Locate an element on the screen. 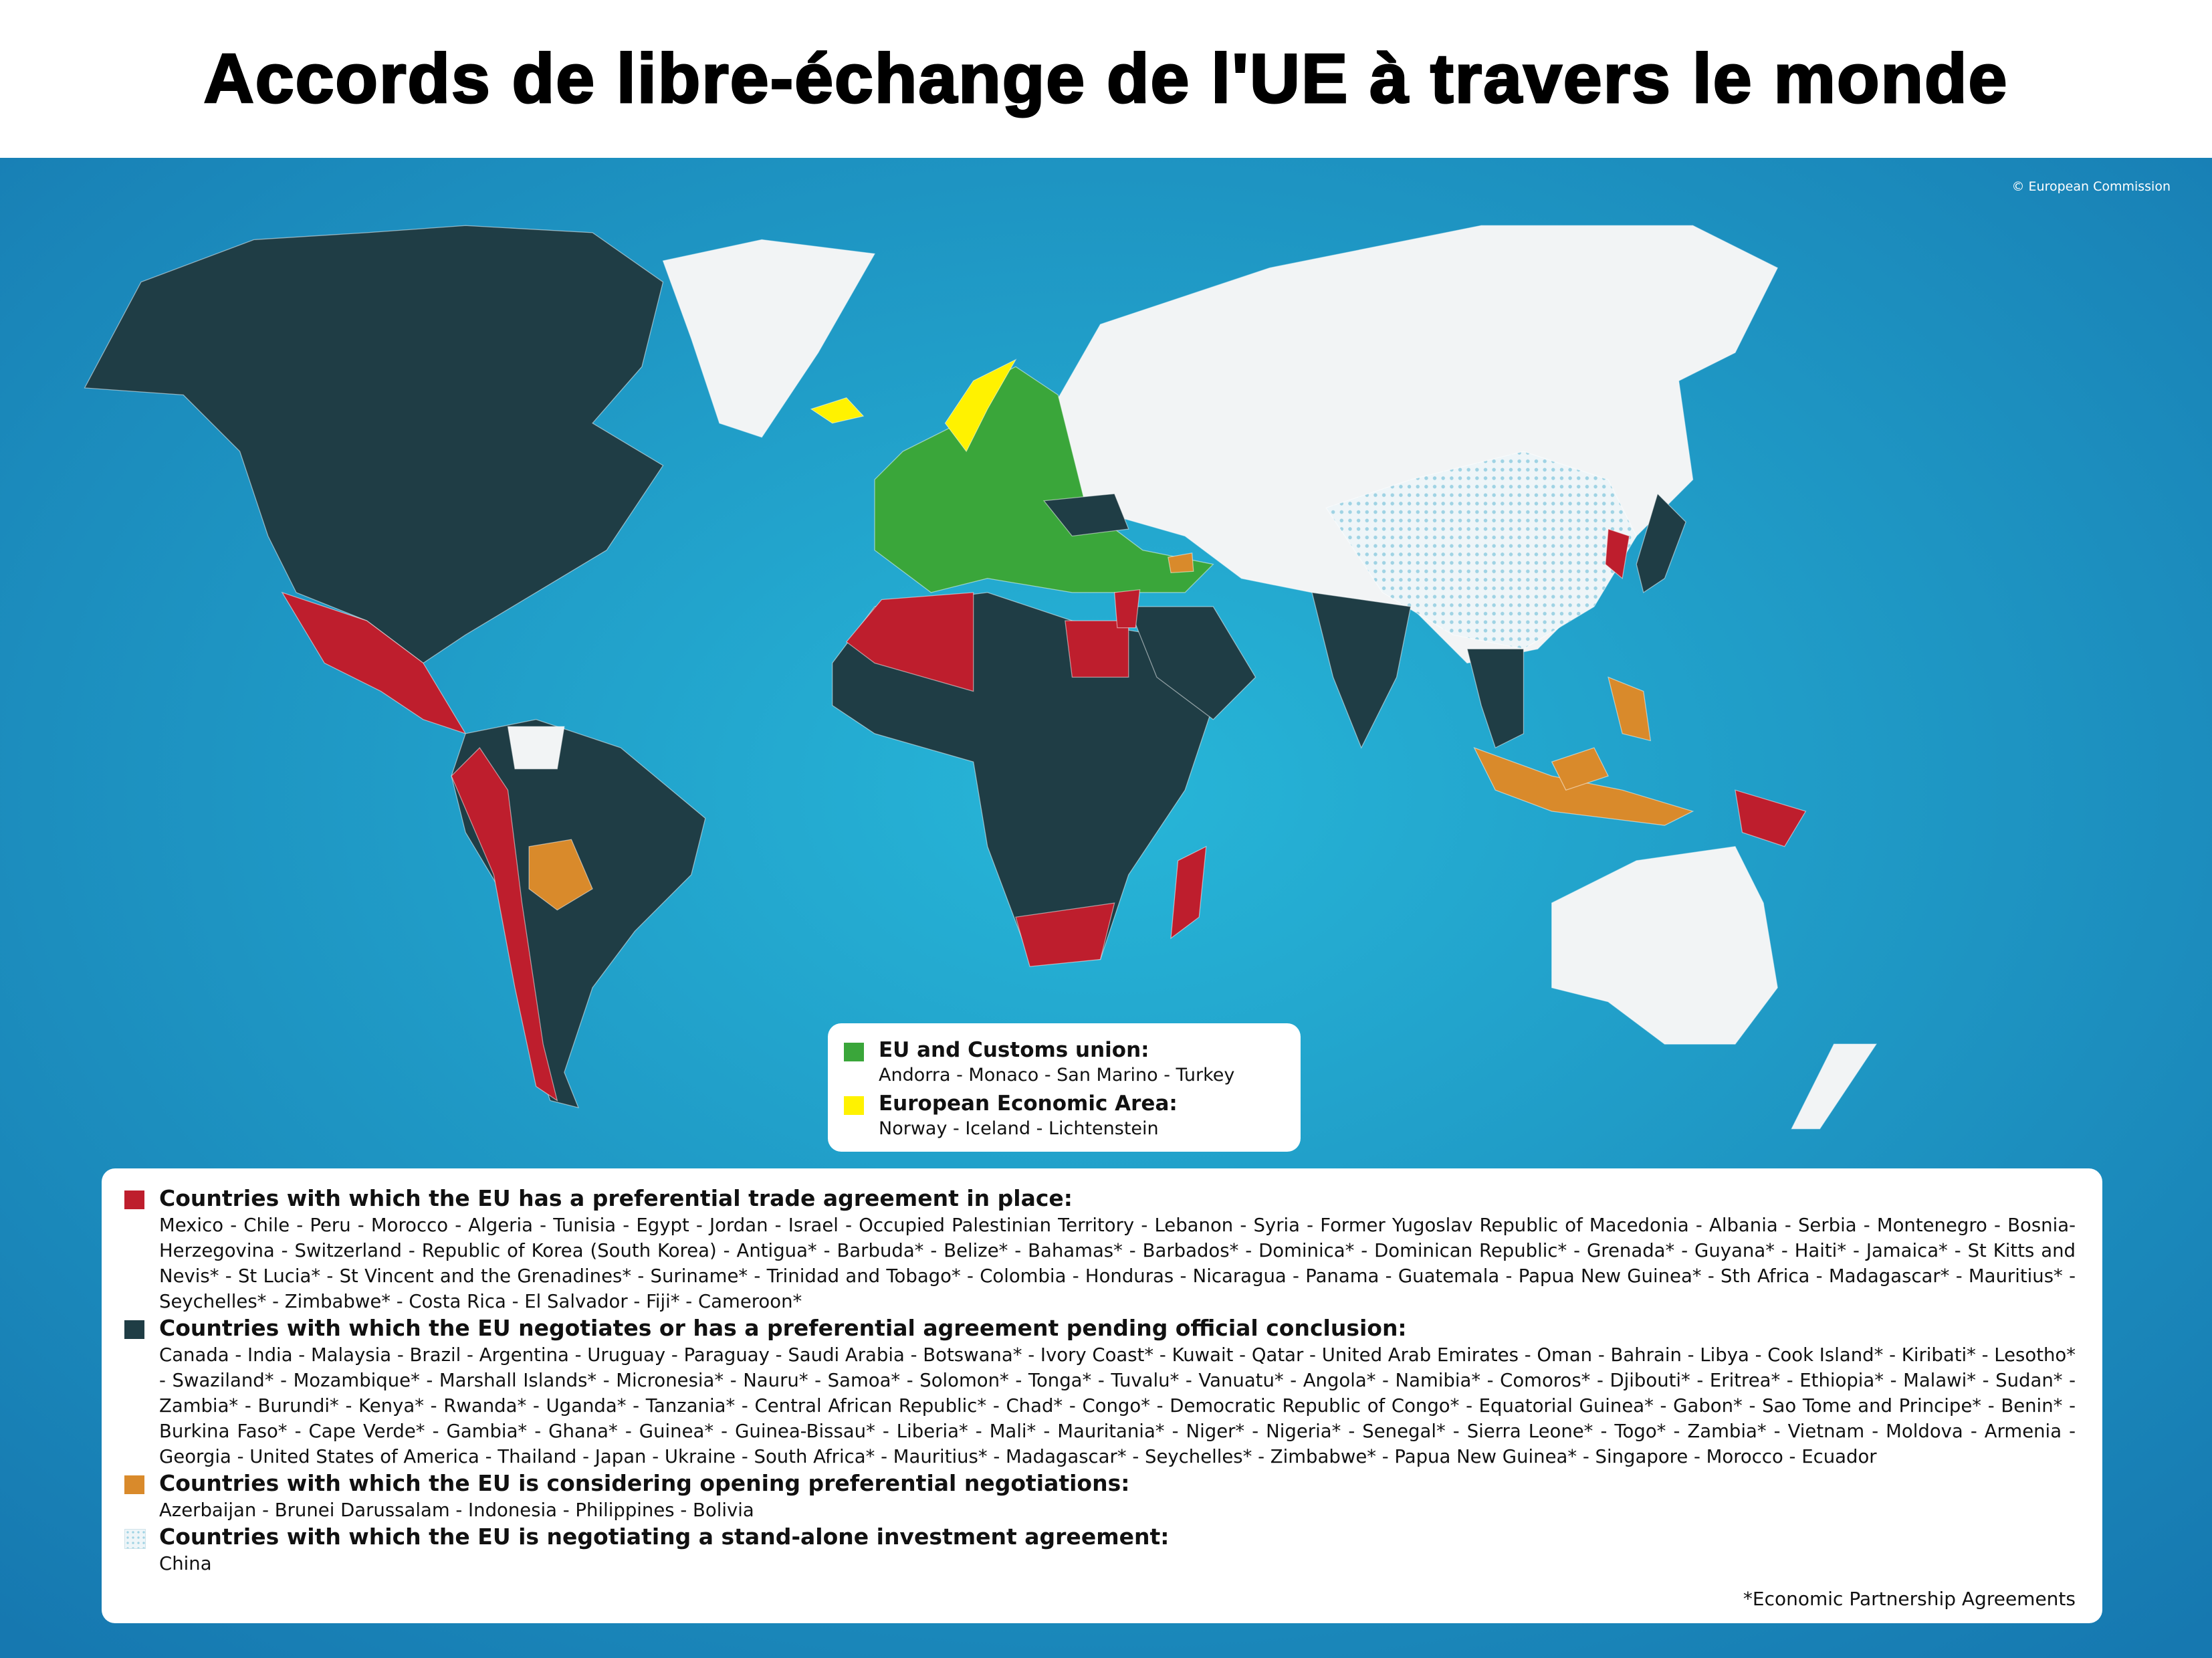 The height and width of the screenshot is (1658, 2212). greenland is located at coordinates (769, 338).